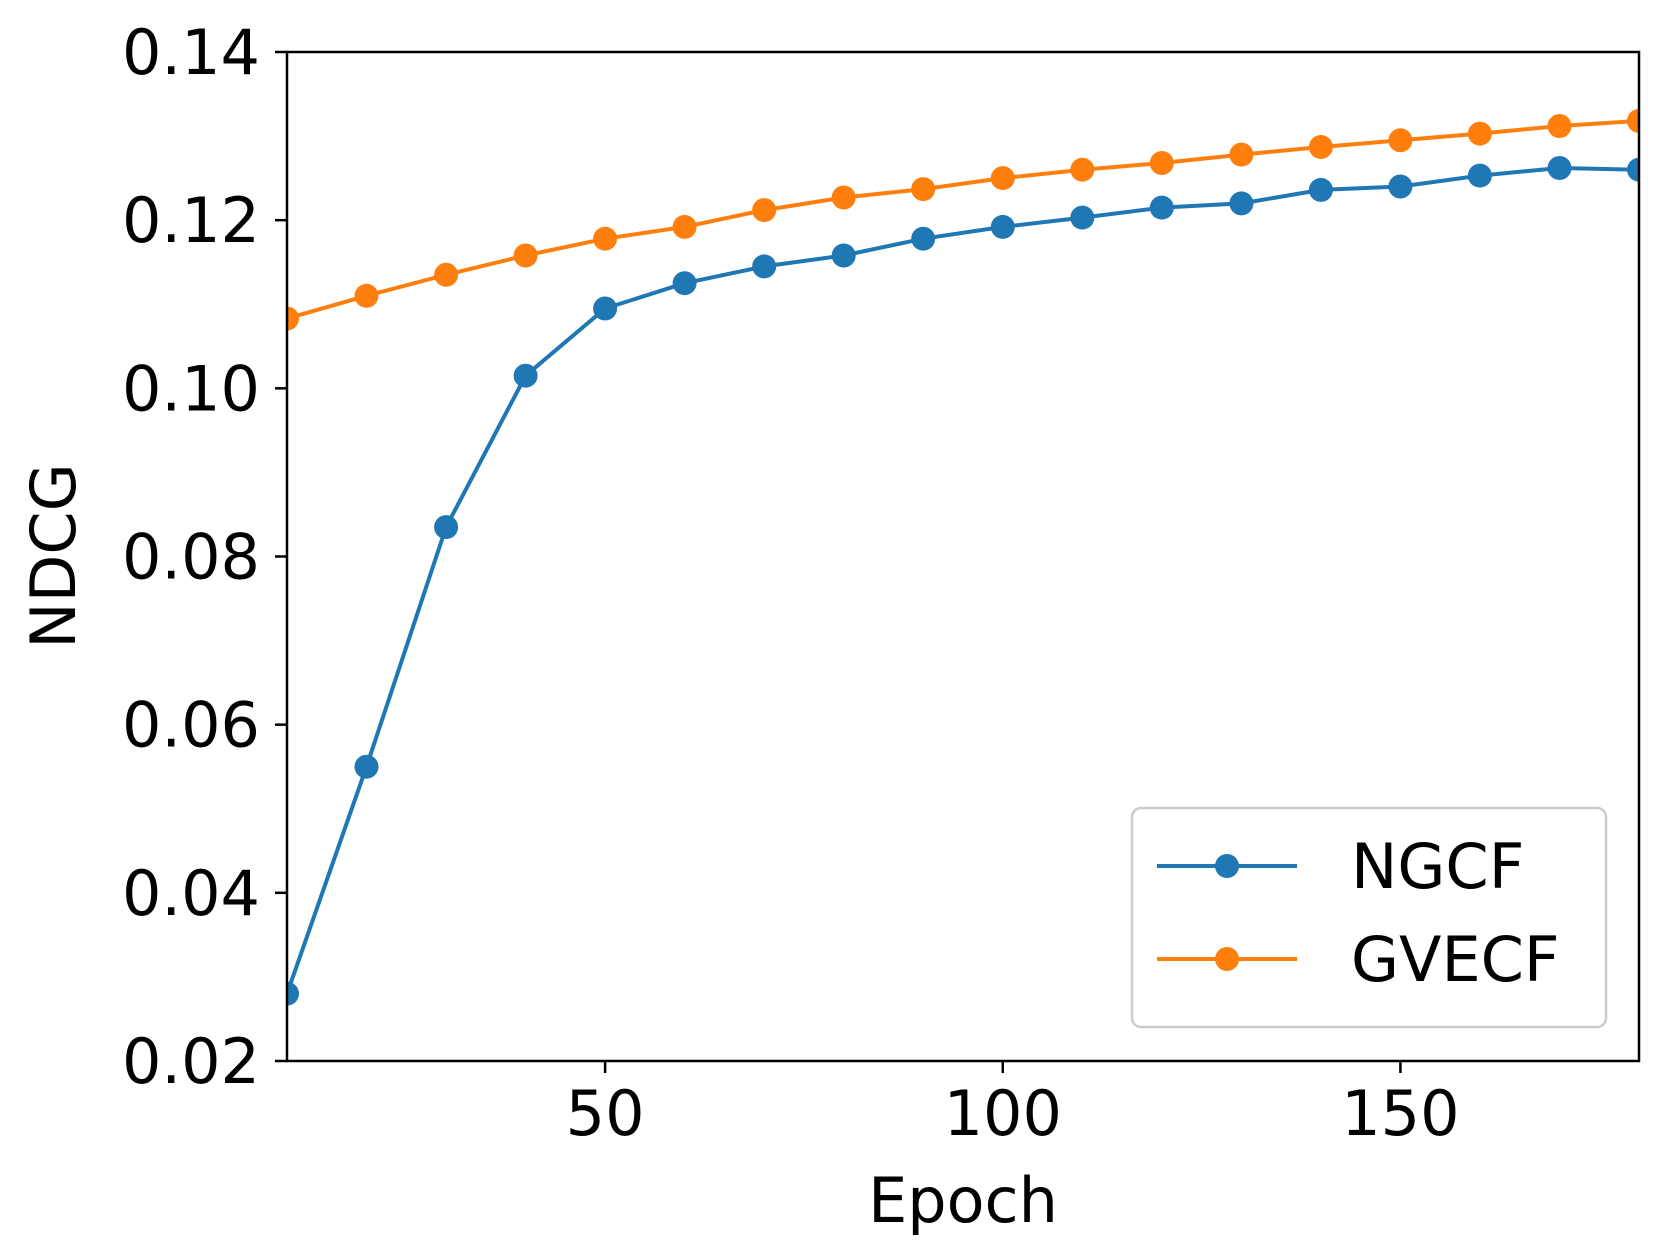 Image resolution: width=1661 pixels, height=1258 pixels. I want to click on x-tick-label: 50, so click(605, 1113).